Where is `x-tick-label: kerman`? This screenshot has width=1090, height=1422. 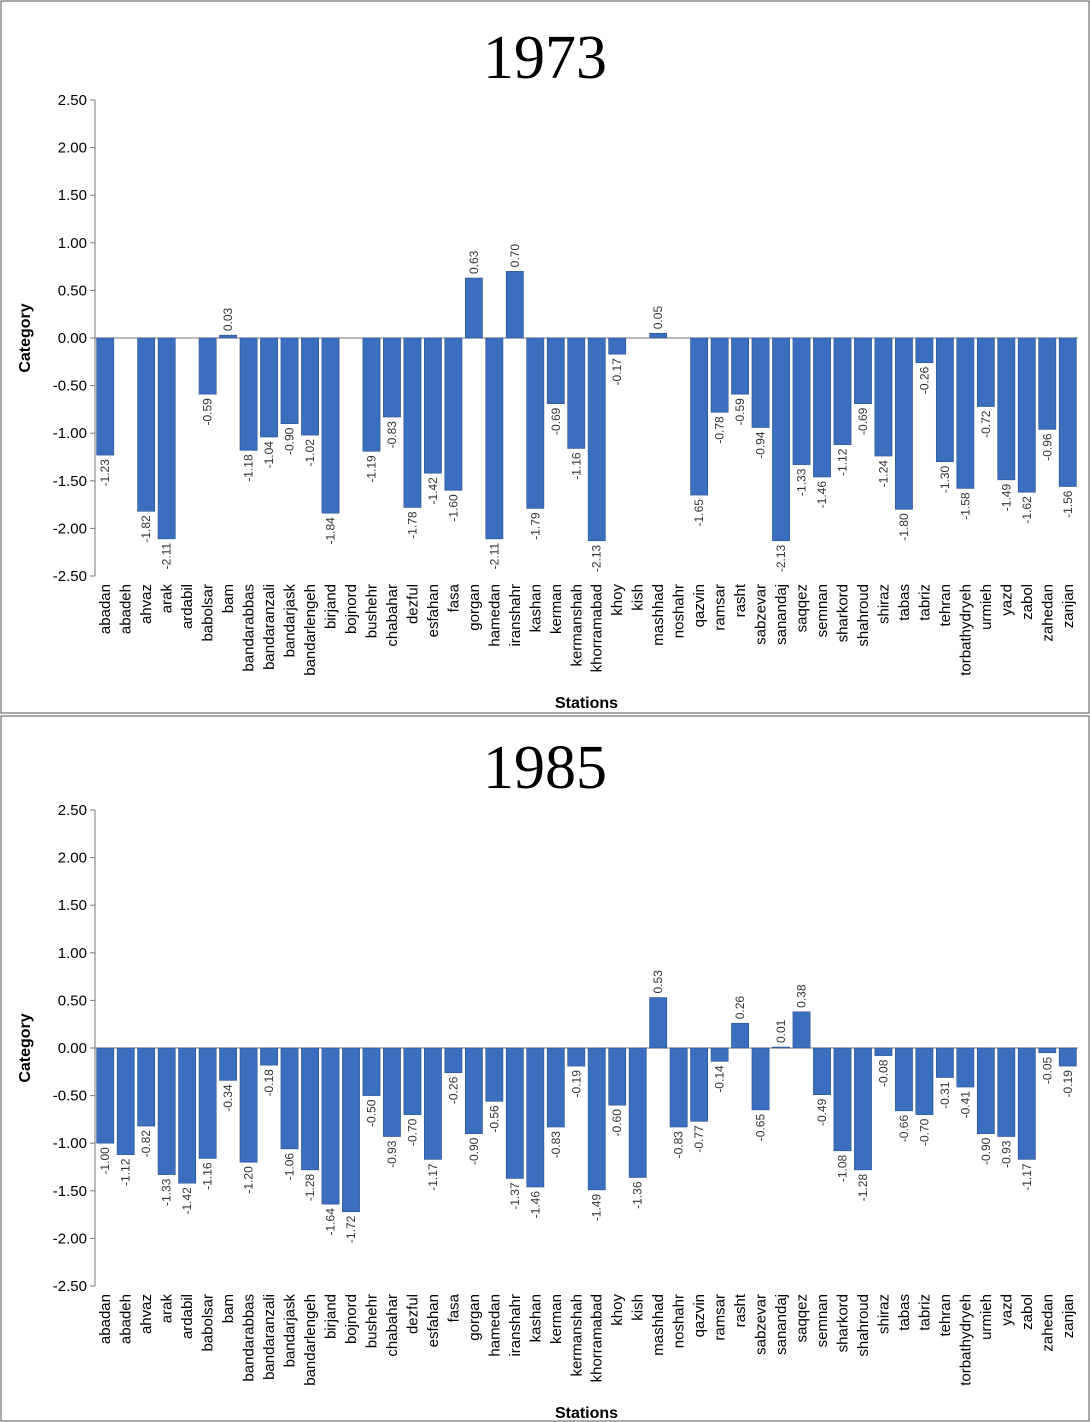 x-tick-label: kerman is located at coordinates (556, 609).